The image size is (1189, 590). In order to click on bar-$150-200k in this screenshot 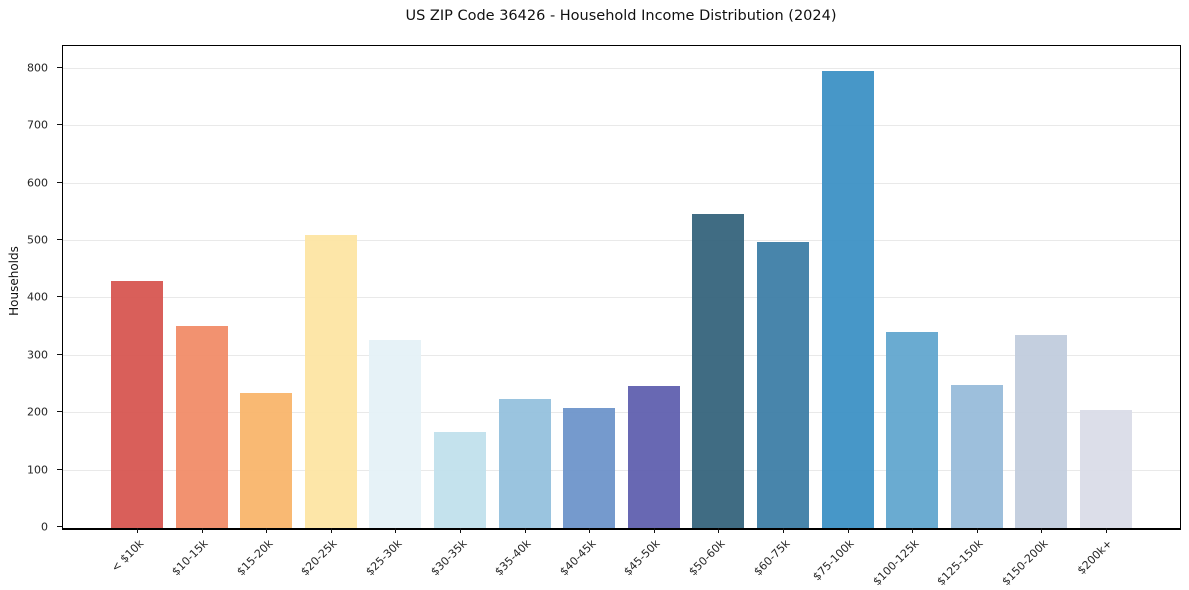, I will do `click(1041, 431)`.